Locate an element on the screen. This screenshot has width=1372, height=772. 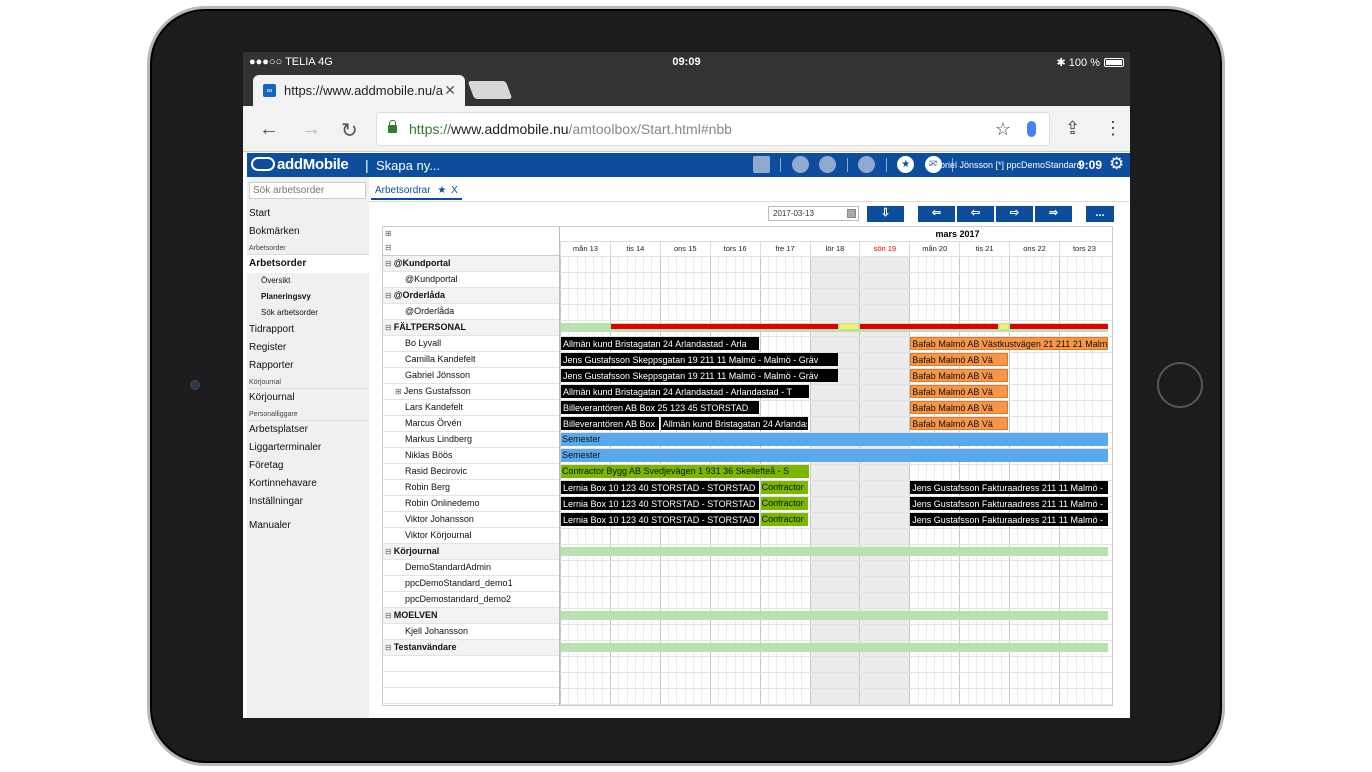
day-header: mån 20 is located at coordinates (934, 249).